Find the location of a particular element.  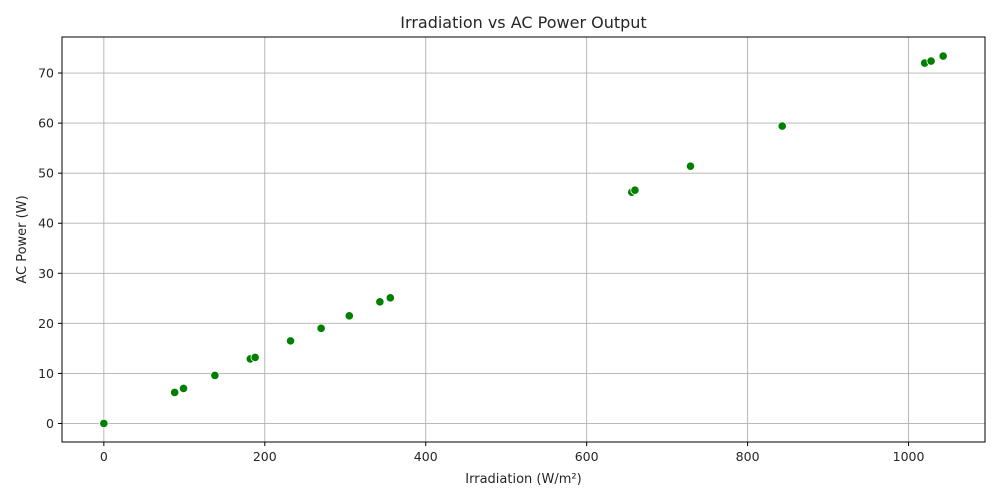

y-tick-label: 20 is located at coordinates (46, 323).